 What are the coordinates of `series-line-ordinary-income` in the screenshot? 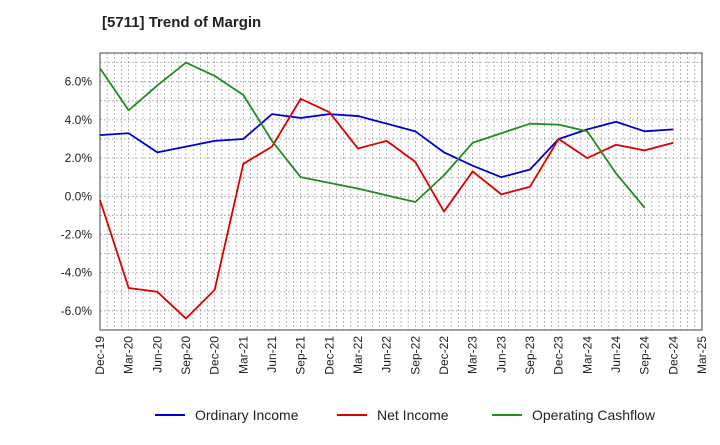 It's located at (386, 146).